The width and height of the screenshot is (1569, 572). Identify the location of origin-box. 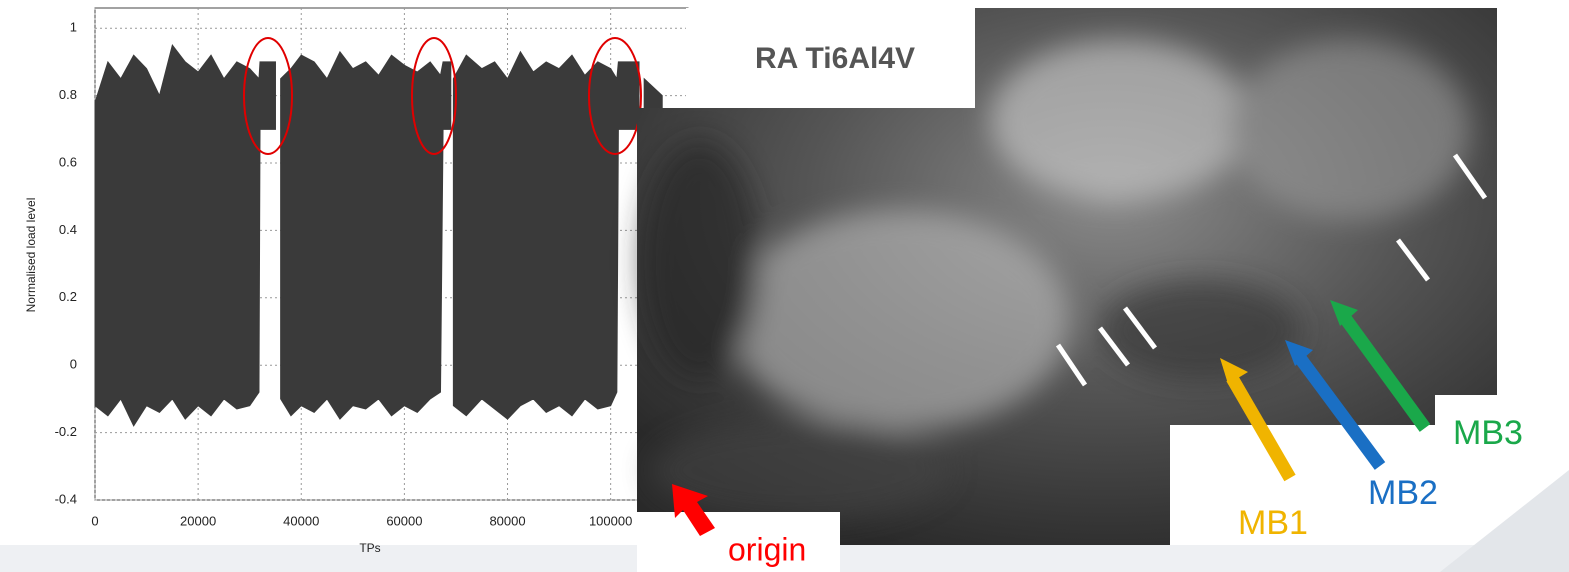
(738, 542).